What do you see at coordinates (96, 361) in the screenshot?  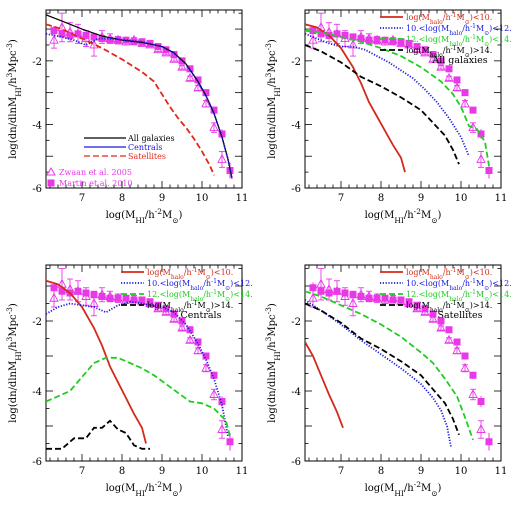 I see `series-line-m10` at bounding box center [96, 361].